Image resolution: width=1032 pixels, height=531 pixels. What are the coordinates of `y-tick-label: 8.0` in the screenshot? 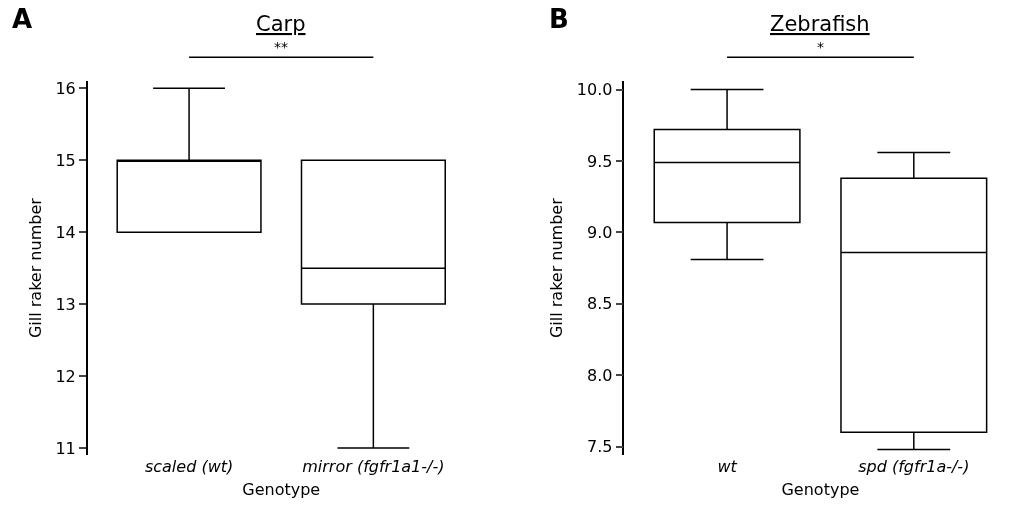 It's located at (599, 375).